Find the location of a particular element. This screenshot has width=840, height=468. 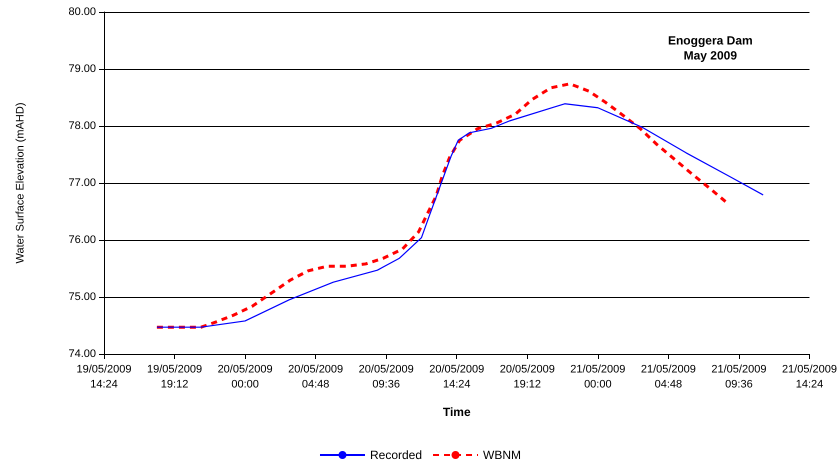

x-tick-label: 19/05/2009 14:24 is located at coordinates (104, 377).